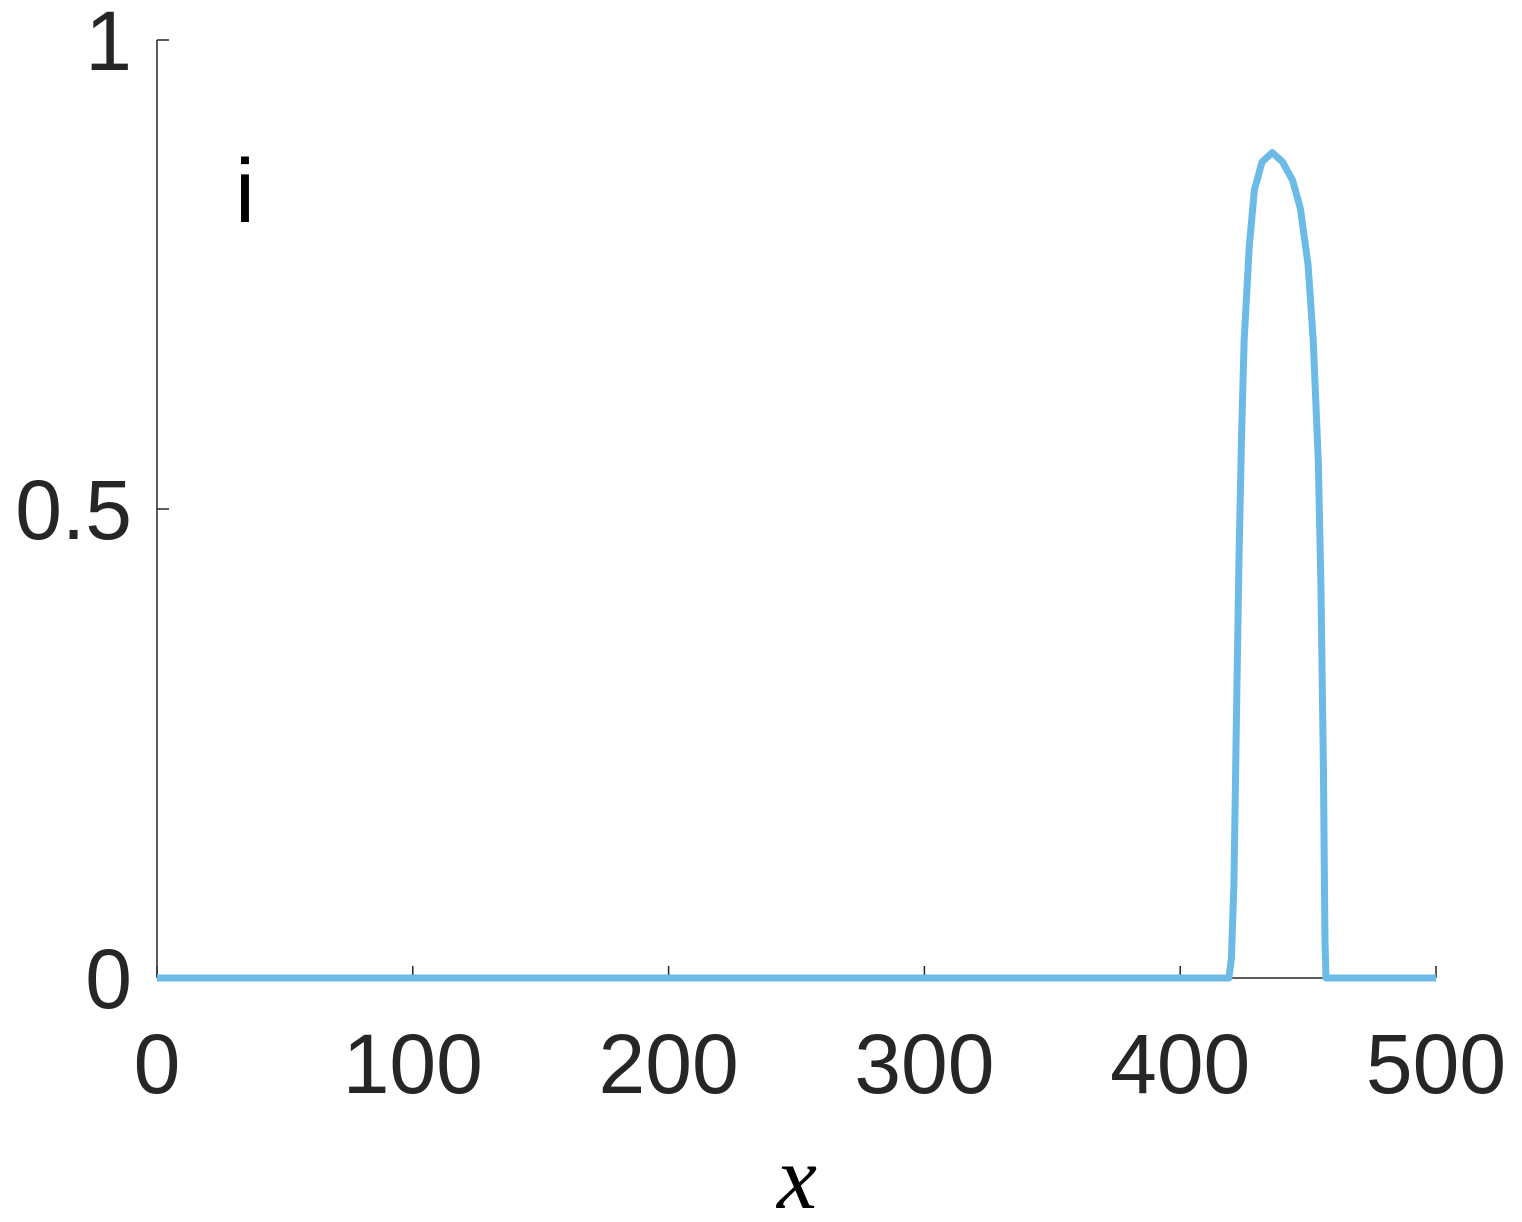 Image resolution: width=1522 pixels, height=1222 pixels. Describe the element at coordinates (413, 1064) in the screenshot. I see `x-tick-label: 100` at that location.